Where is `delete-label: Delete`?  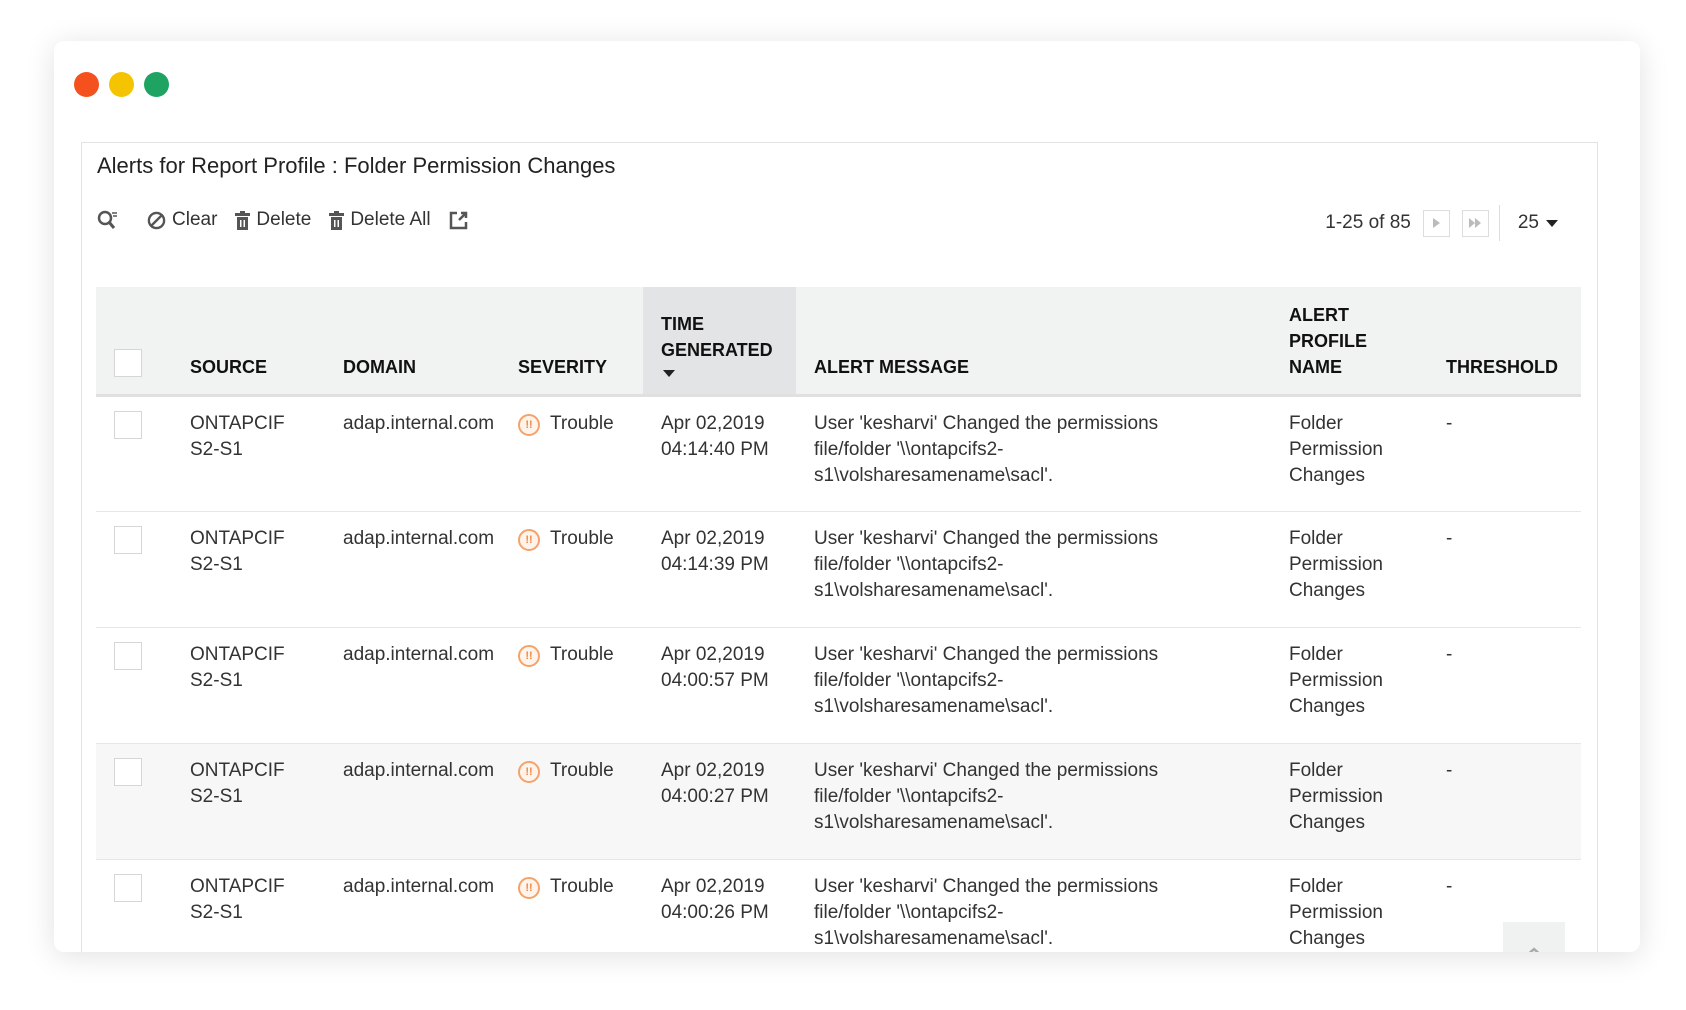 delete-label: Delete is located at coordinates (284, 219).